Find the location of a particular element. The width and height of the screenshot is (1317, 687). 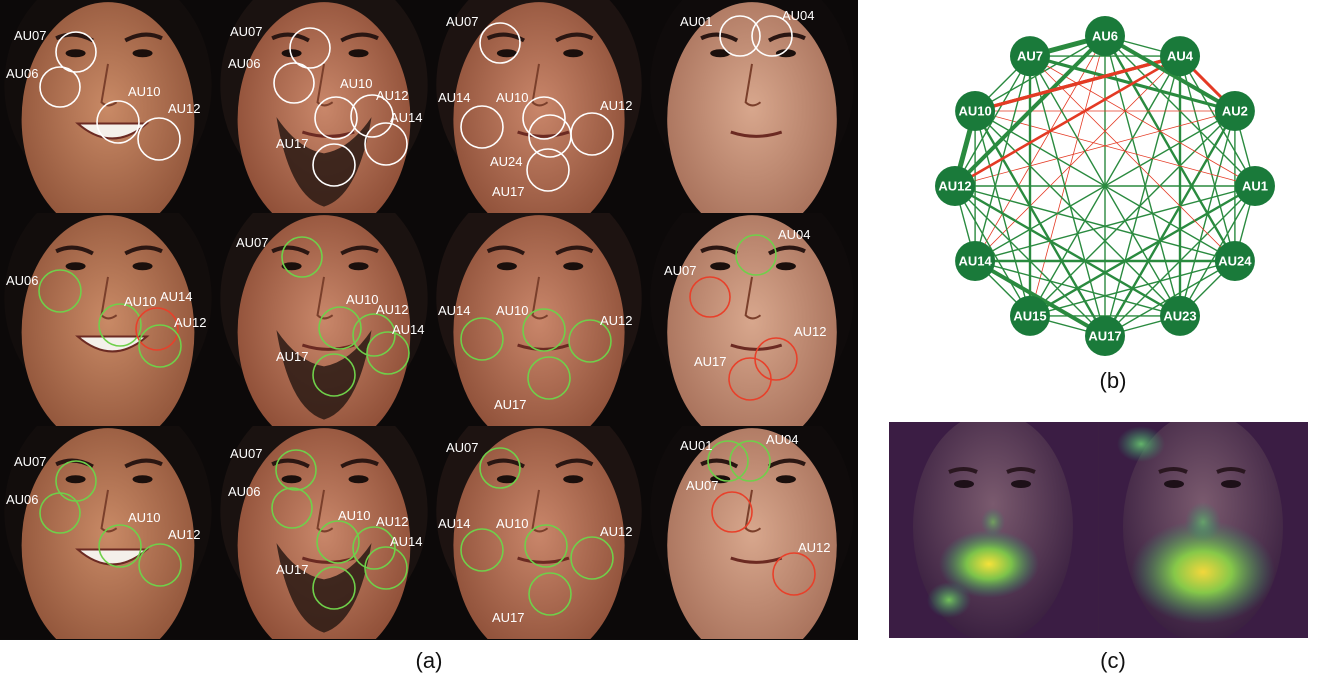

graph-node: AU23 is located at coordinates (1180, 315).